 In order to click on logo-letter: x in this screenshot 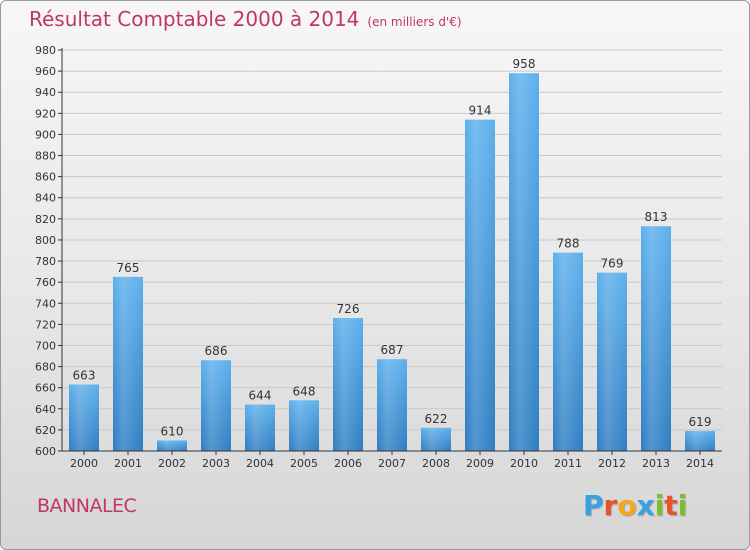, I will do `click(645, 505)`.